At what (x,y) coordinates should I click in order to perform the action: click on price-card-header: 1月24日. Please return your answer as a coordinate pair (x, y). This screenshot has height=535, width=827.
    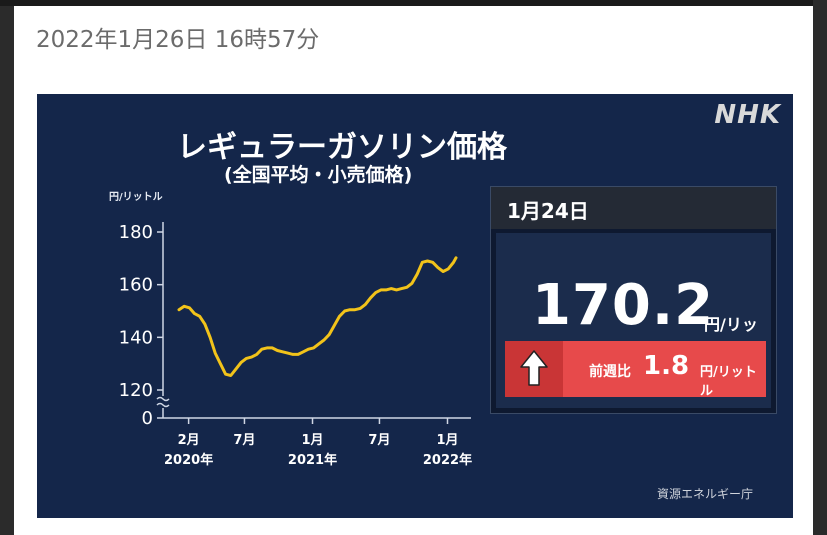
    Looking at the image, I should click on (633, 208).